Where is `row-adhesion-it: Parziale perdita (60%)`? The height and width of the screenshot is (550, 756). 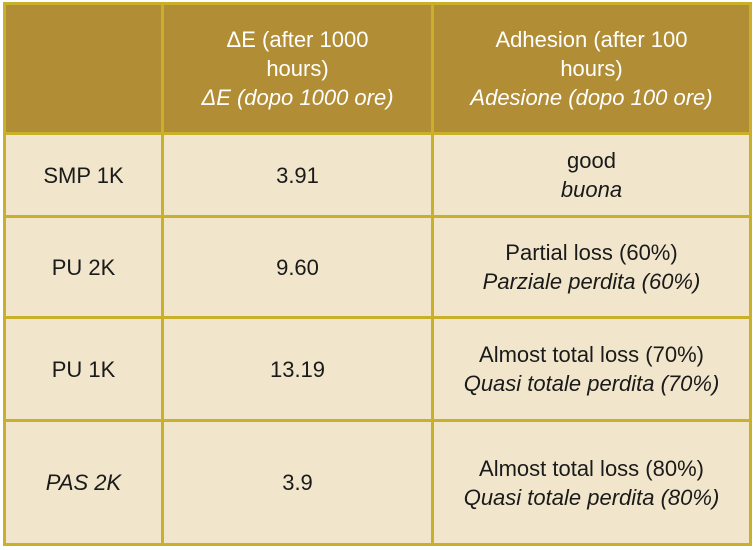
row-adhesion-it: Parziale perdita (60%) is located at coordinates (591, 281).